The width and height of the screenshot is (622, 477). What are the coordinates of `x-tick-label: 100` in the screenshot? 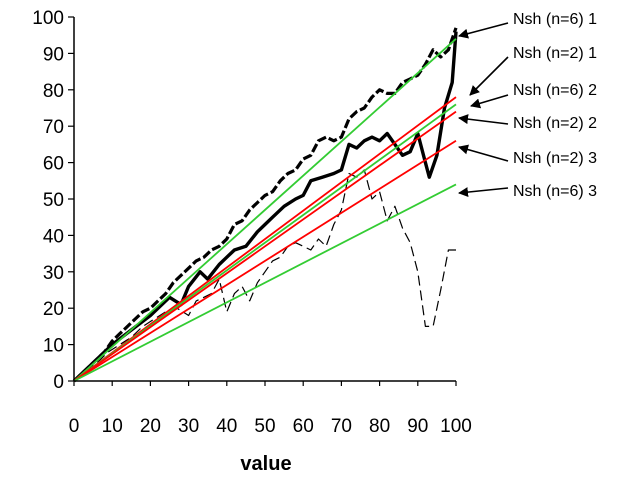 It's located at (456, 426).